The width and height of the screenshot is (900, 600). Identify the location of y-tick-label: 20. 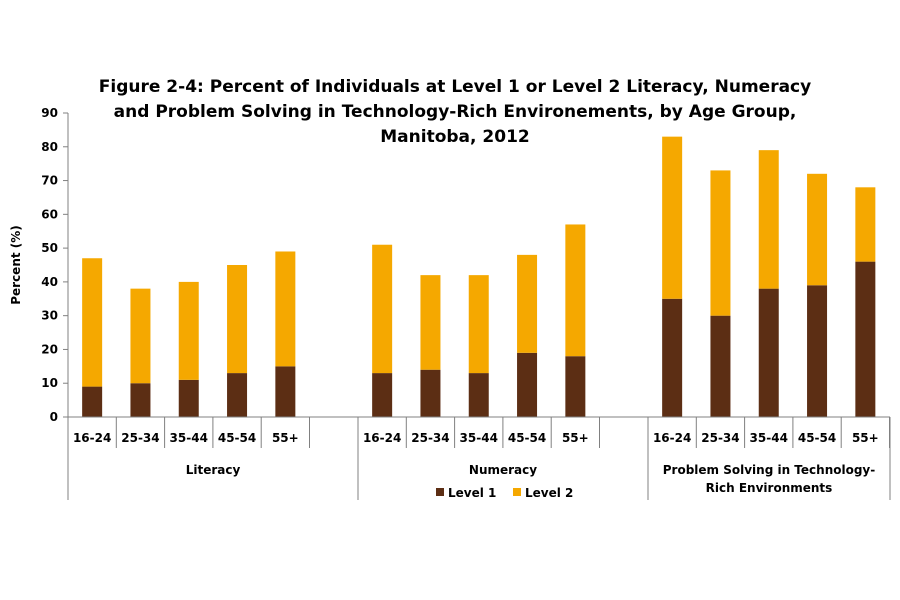
(49, 349).